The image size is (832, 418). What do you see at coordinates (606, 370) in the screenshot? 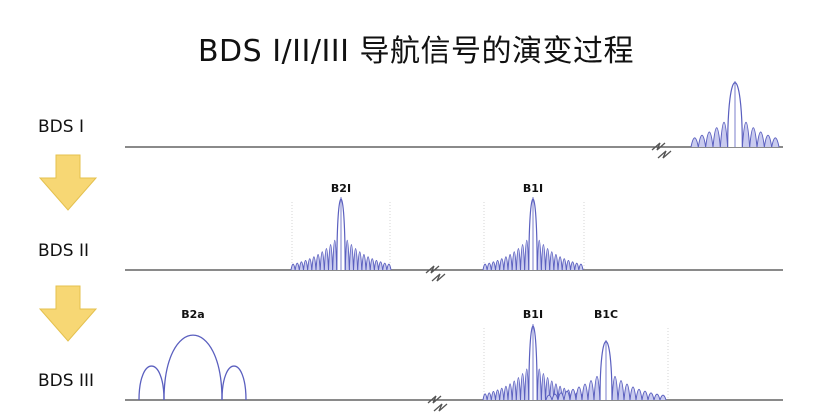
I see `spectrum-b1c` at bounding box center [606, 370].